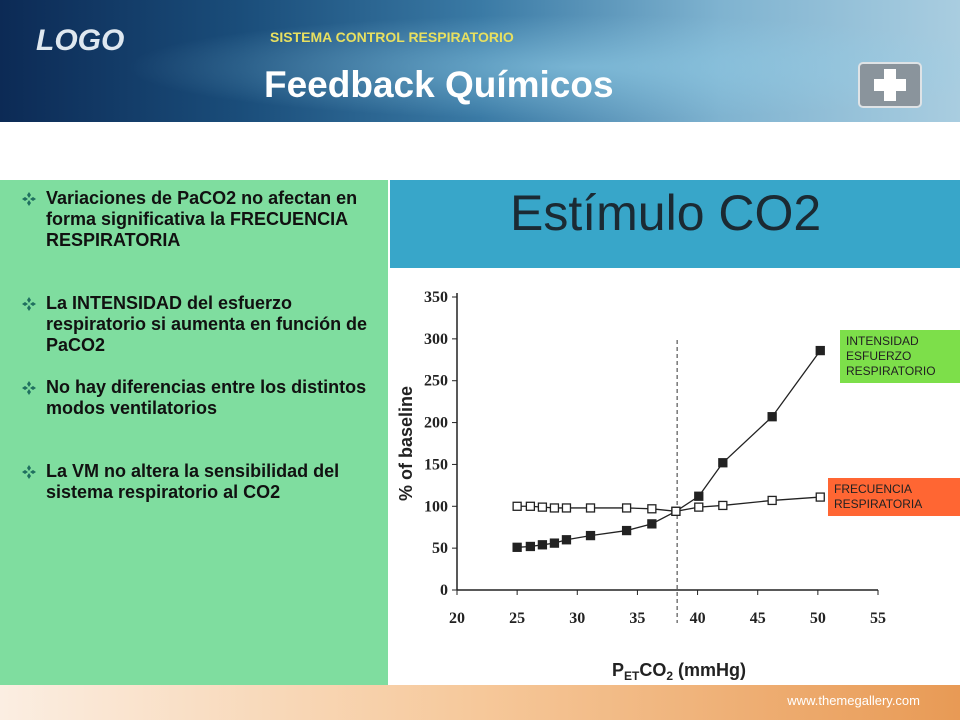 The image size is (960, 720). What do you see at coordinates (652, 670) in the screenshot?
I see `x-label-part: CO` at bounding box center [652, 670].